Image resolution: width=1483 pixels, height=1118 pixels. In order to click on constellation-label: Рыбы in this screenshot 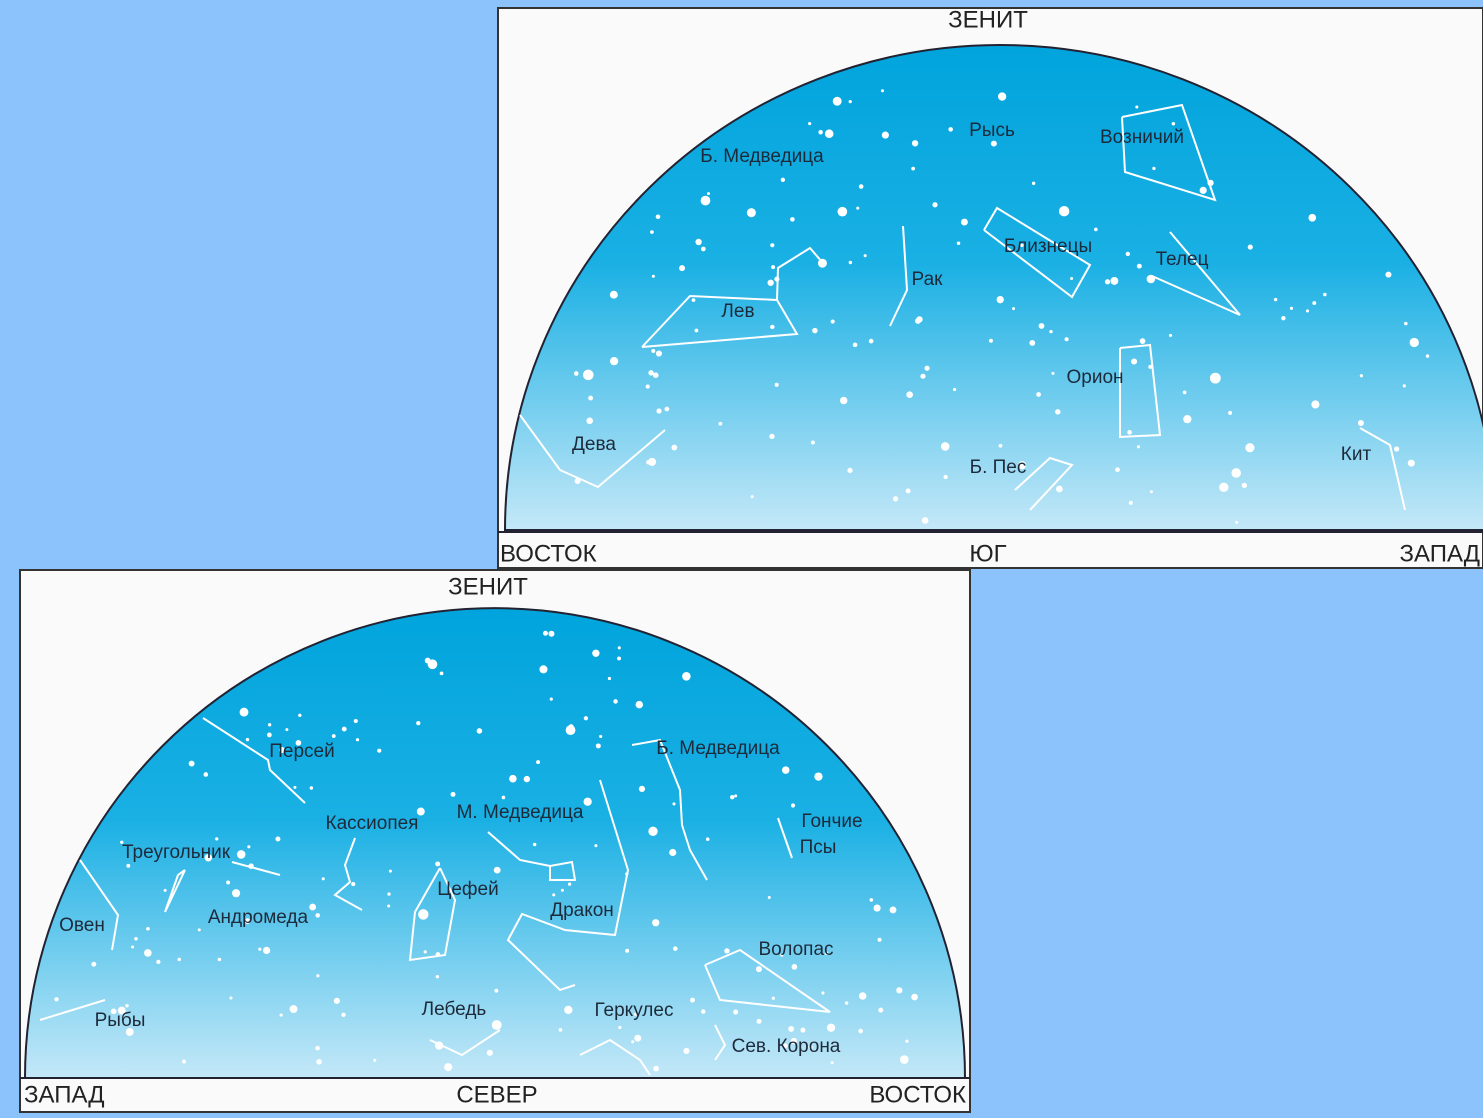, I will do `click(120, 1020)`.